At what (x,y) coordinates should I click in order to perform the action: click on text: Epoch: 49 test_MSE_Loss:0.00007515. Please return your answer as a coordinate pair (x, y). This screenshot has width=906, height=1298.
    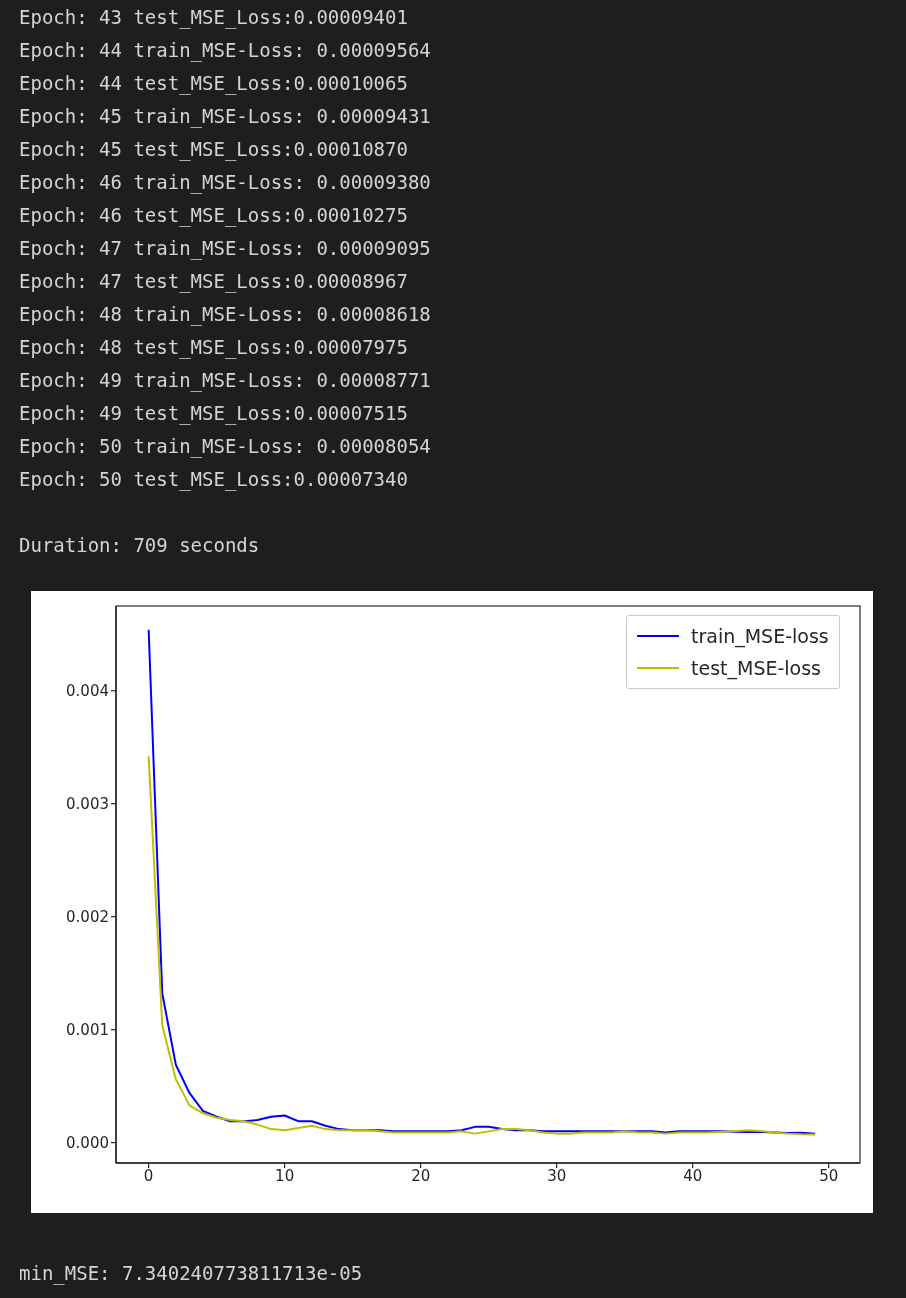
    Looking at the image, I should click on (213, 413).